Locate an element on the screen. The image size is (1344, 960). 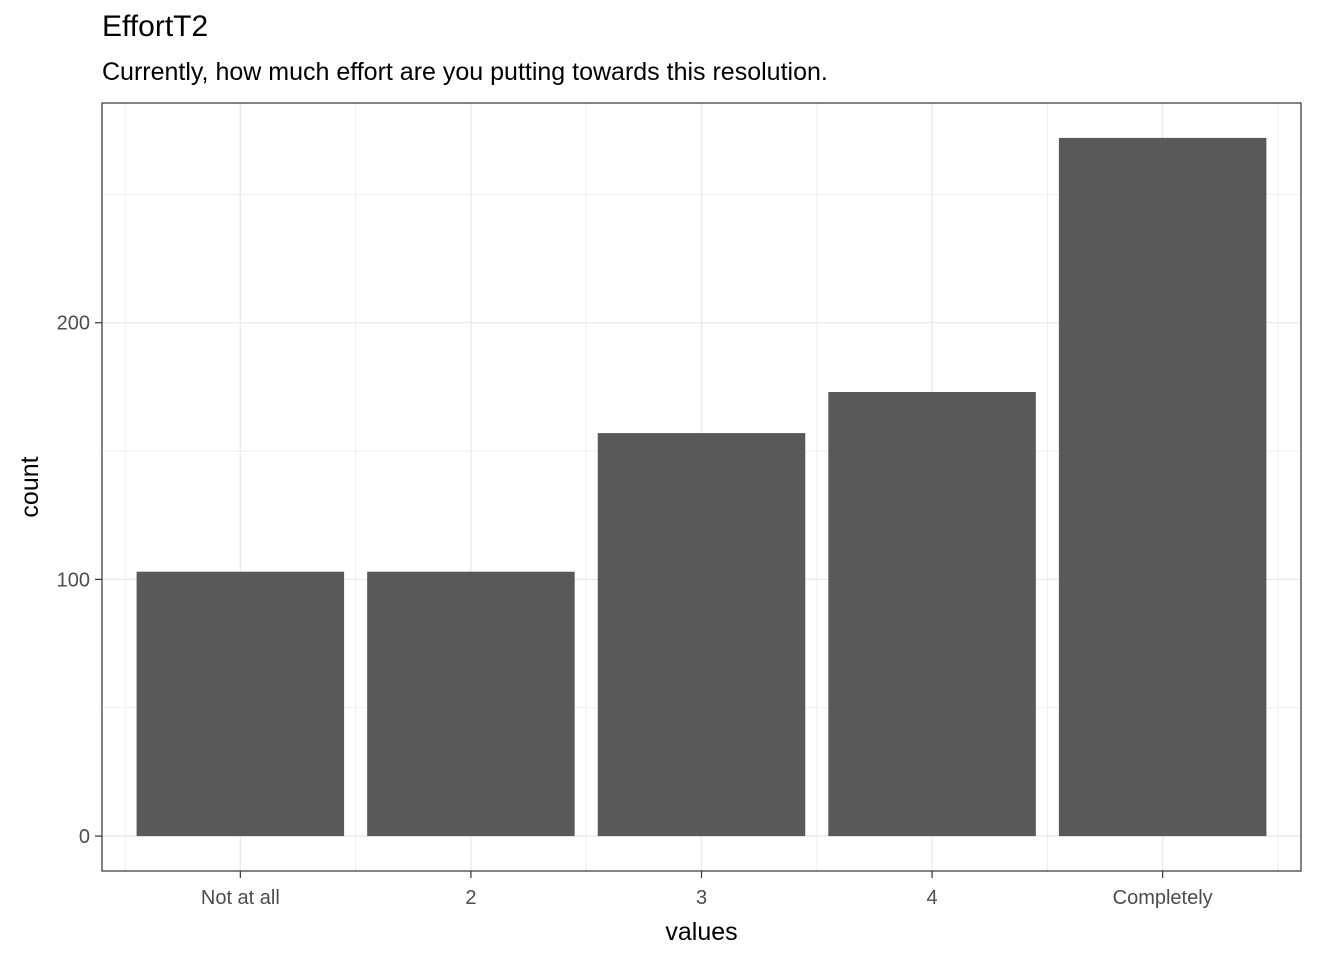
x-tick-label: 4 is located at coordinates (932, 898).